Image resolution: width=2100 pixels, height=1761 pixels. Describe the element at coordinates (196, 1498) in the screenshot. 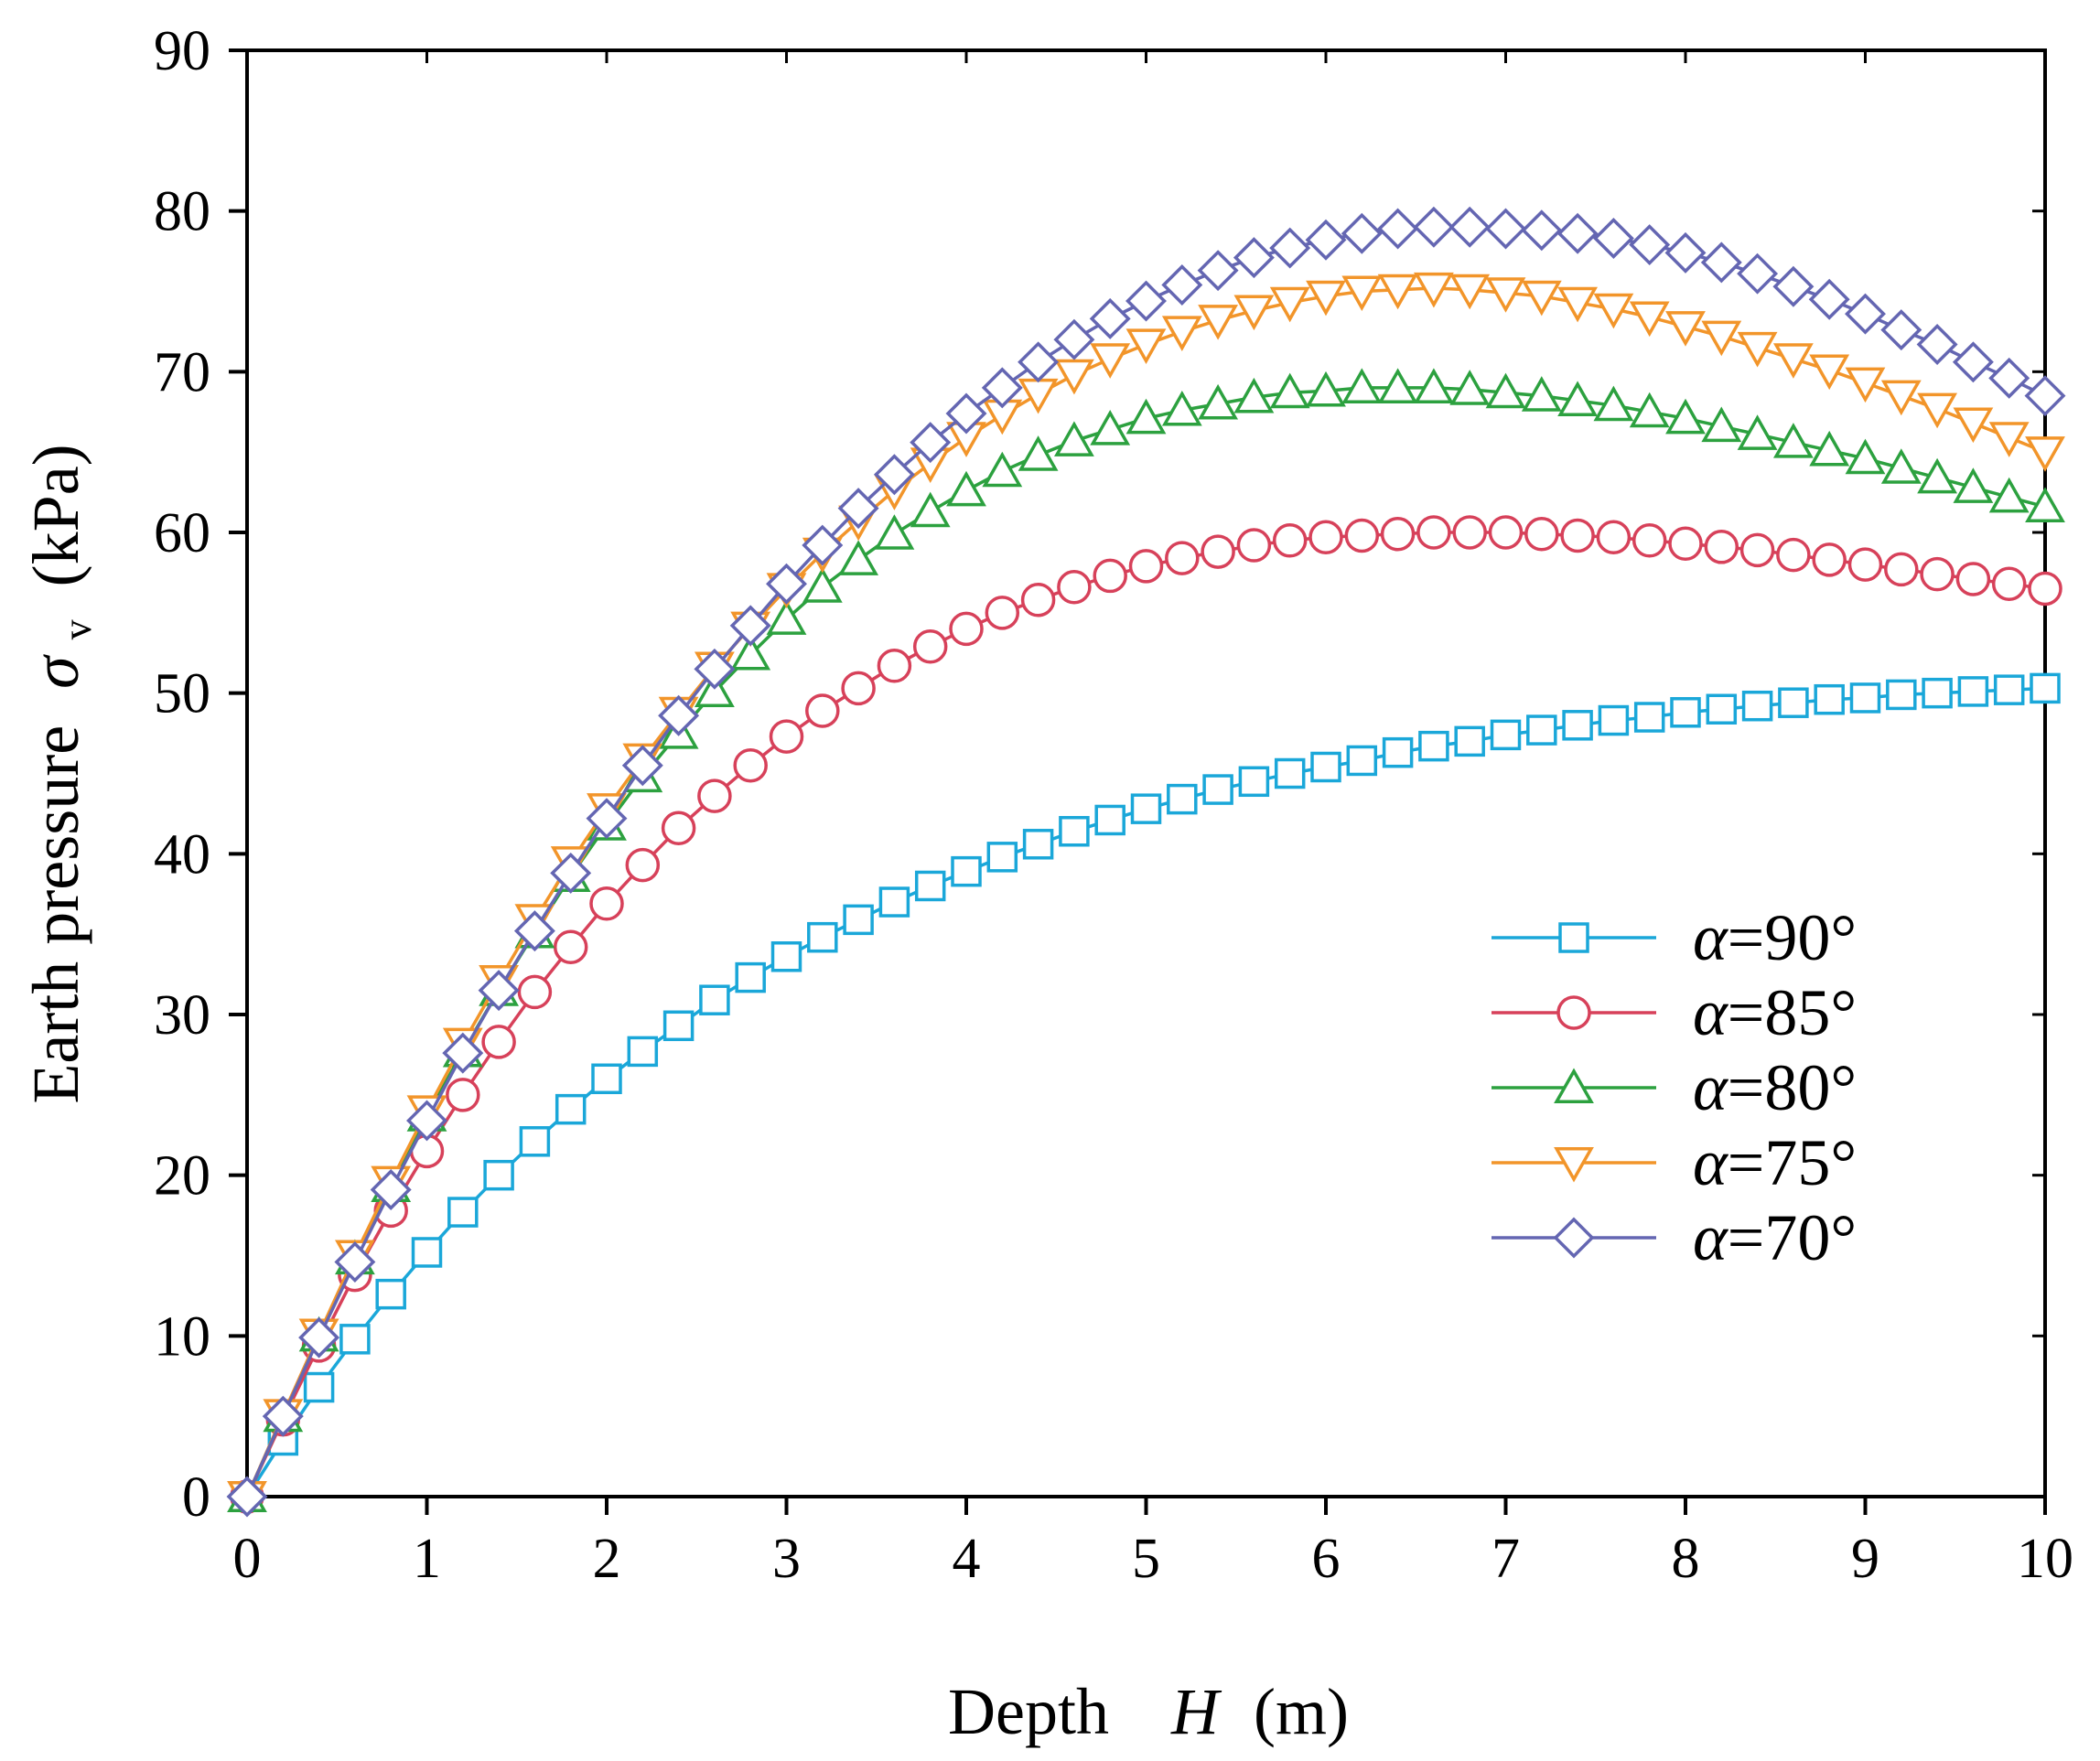

I see `y-tick-label: 0` at that location.